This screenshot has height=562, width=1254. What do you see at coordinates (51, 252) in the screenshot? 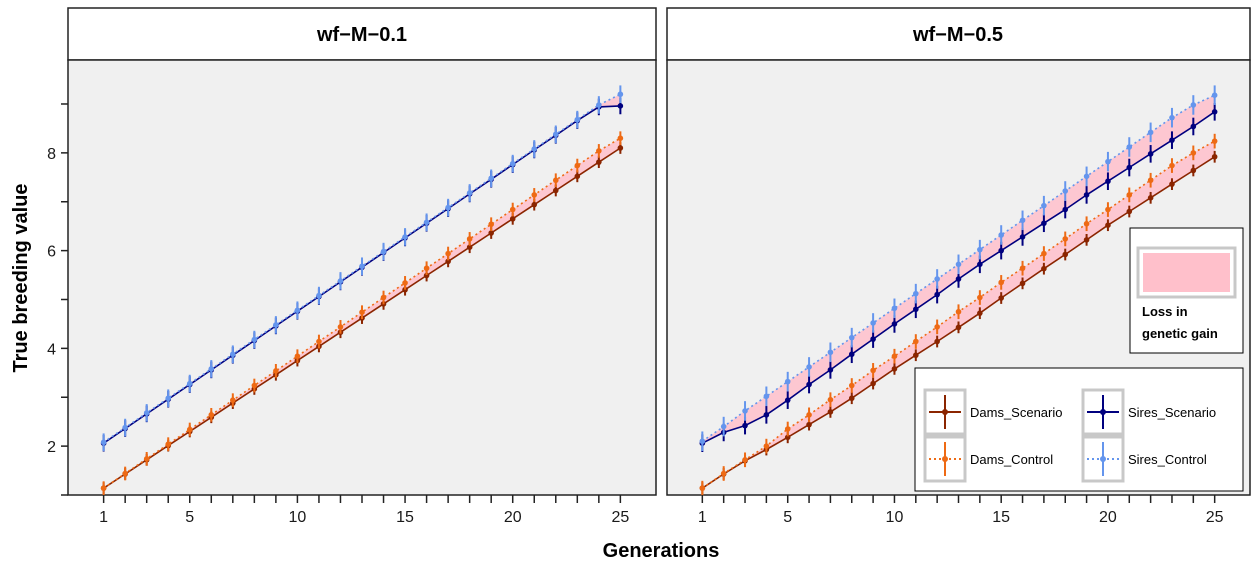
I see `y-tick-label: 6` at bounding box center [51, 252].